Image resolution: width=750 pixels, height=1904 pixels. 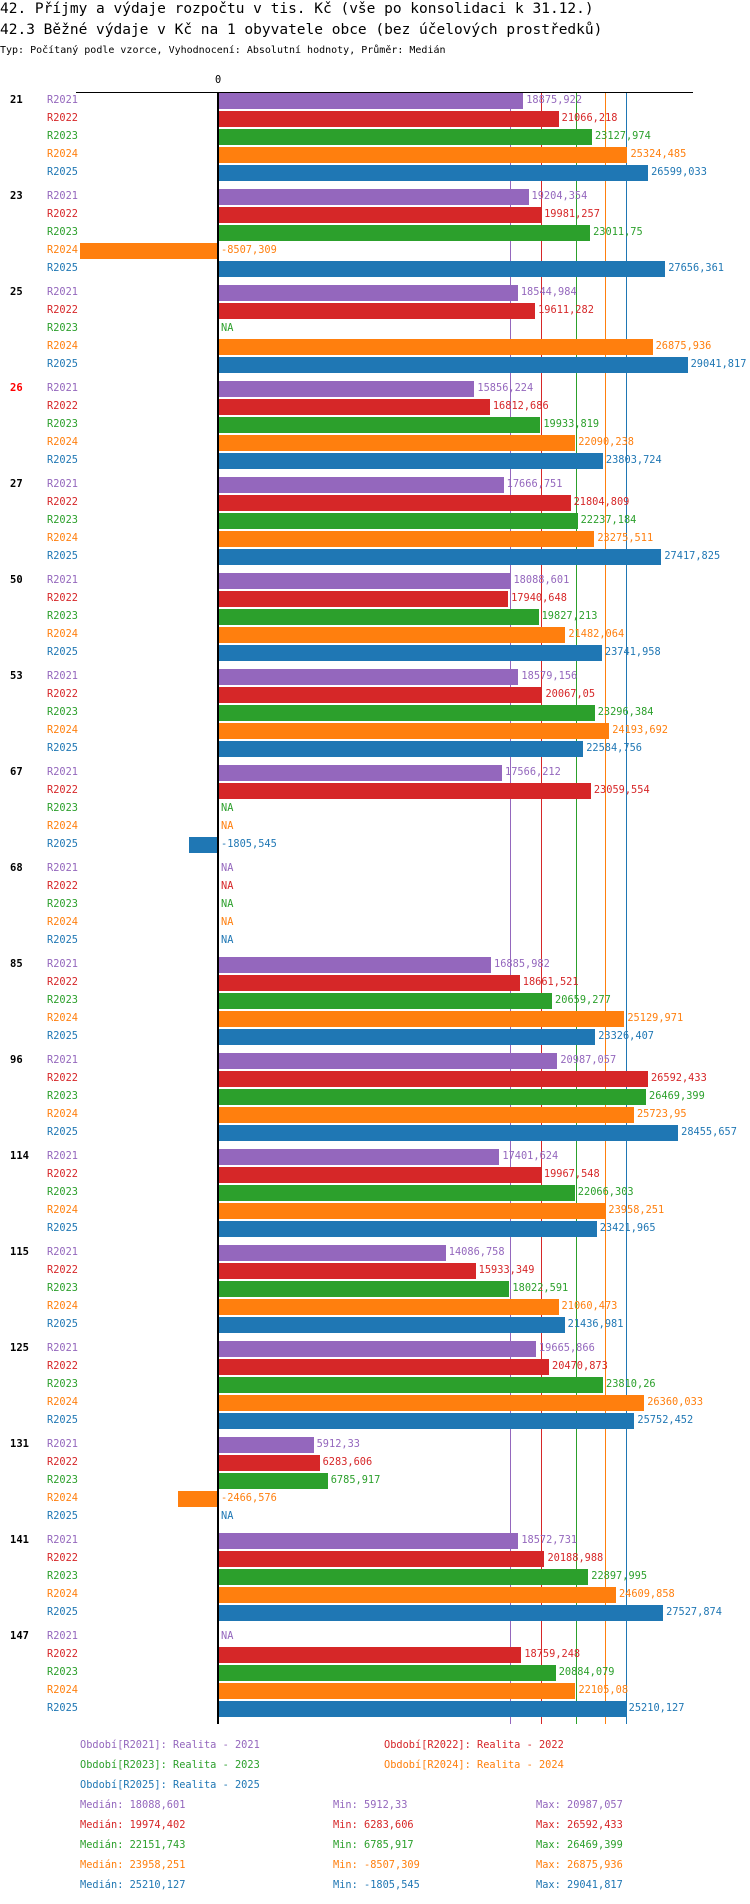 What do you see at coordinates (709, 1132) in the screenshot?
I see `value-label: 28455,657` at bounding box center [709, 1132].